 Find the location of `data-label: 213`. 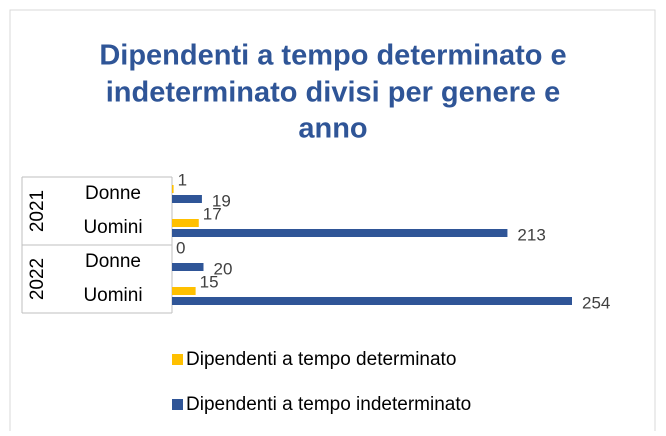

data-label: 213 is located at coordinates (531, 234).